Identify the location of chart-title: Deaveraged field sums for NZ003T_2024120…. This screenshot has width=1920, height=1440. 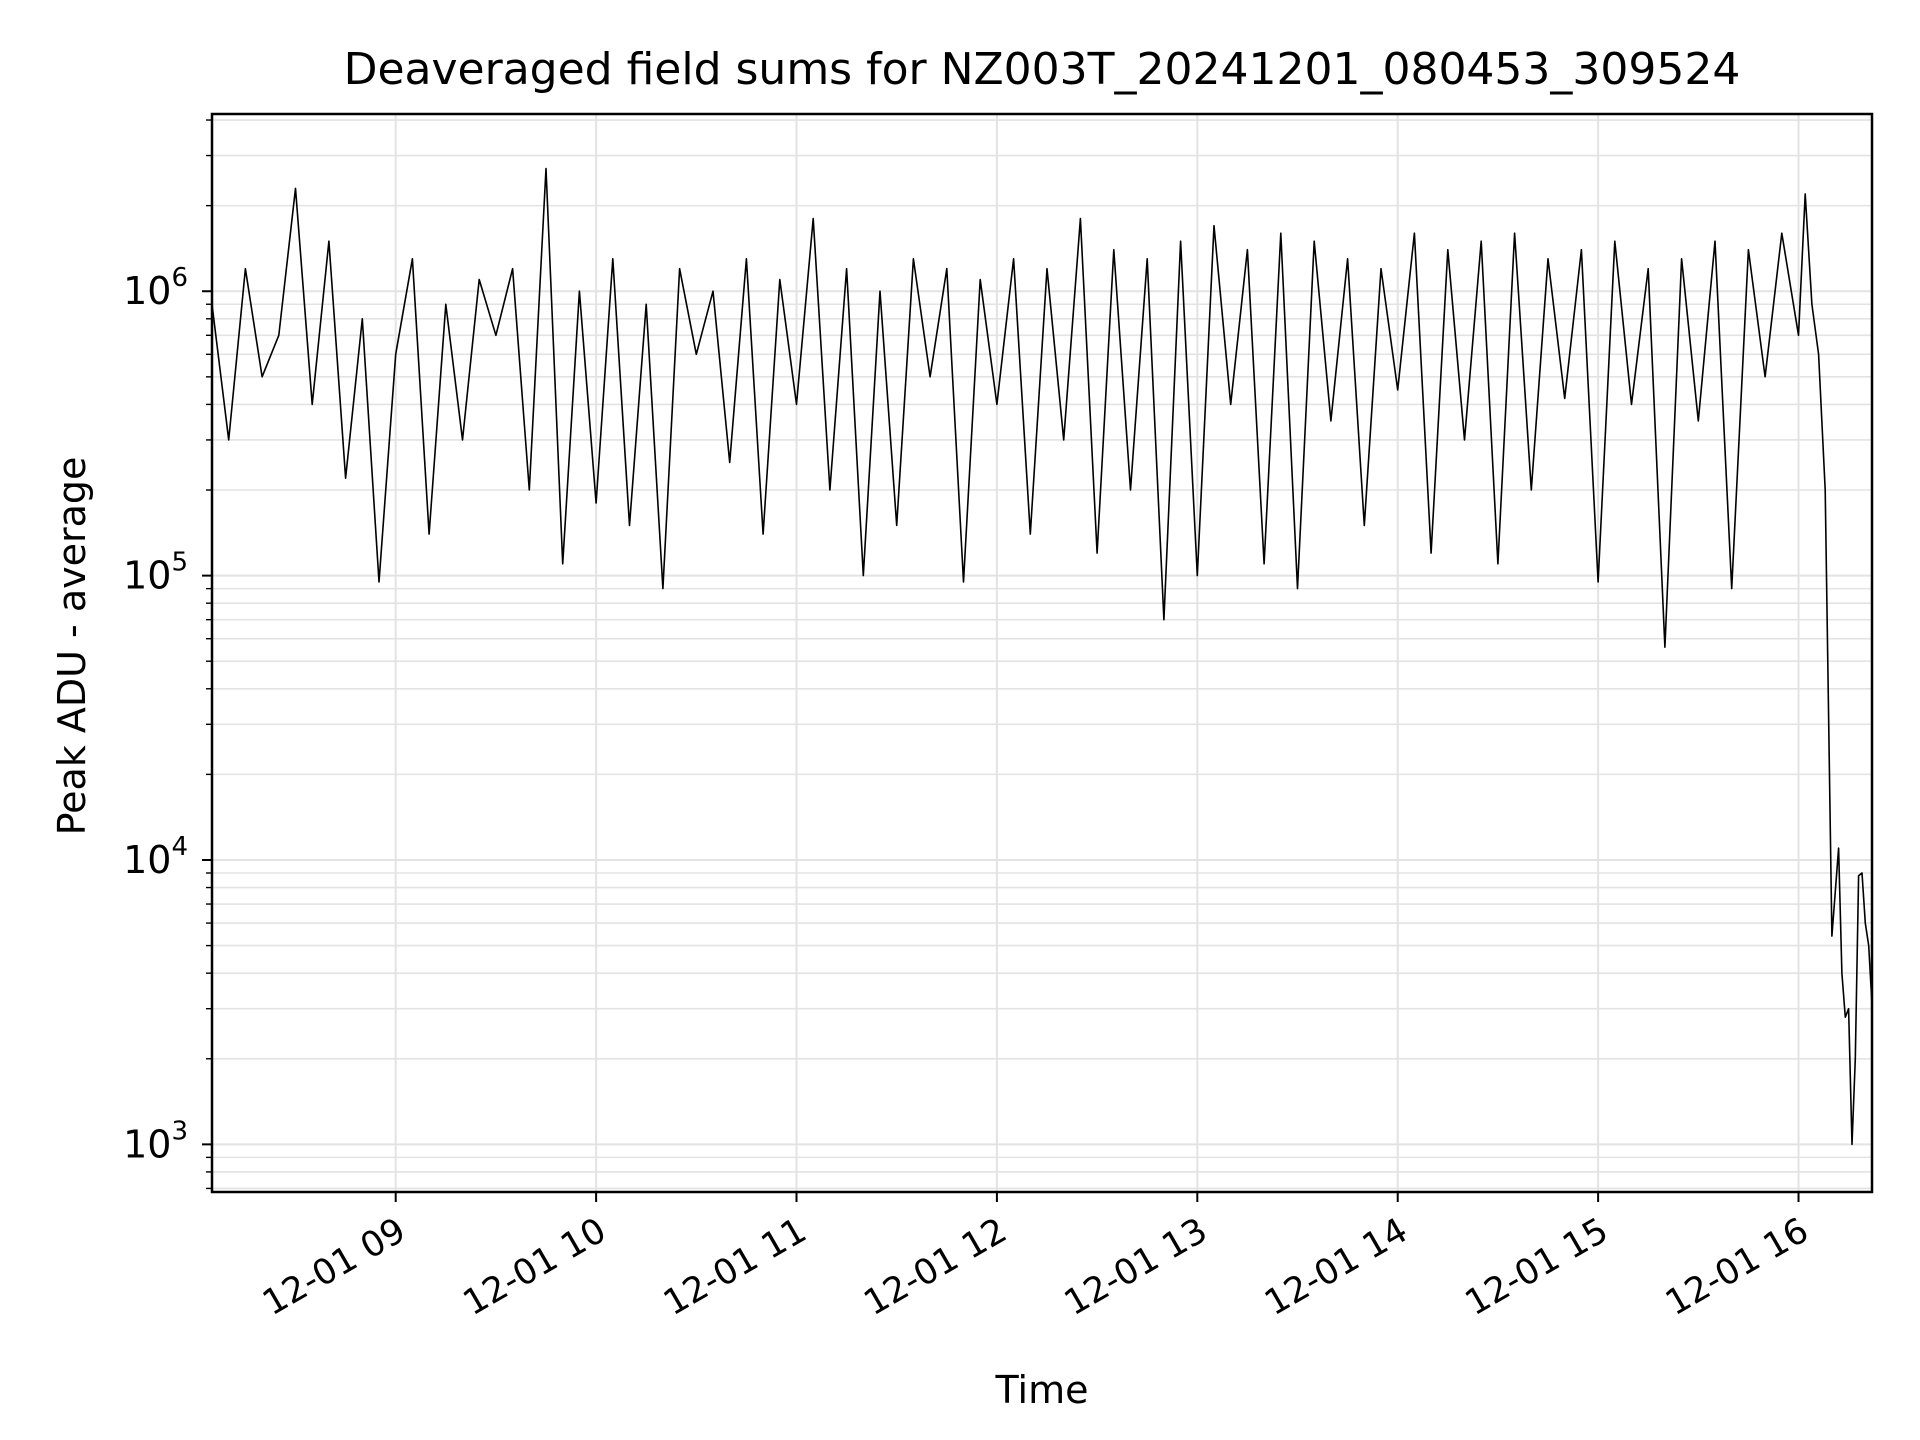
(1042, 69).